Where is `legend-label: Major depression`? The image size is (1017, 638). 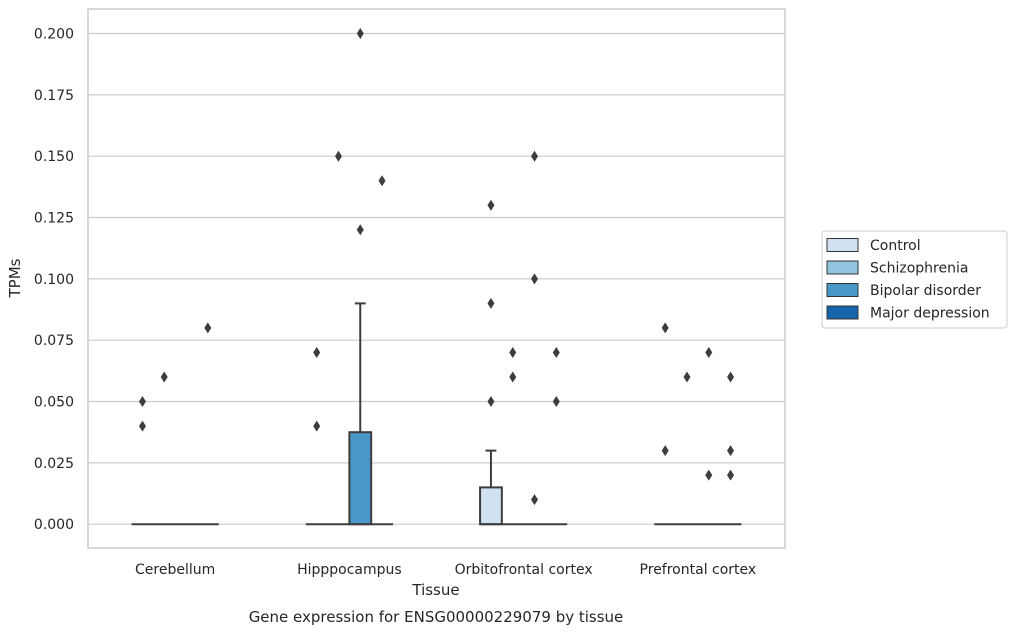
legend-label: Major depression is located at coordinates (930, 314).